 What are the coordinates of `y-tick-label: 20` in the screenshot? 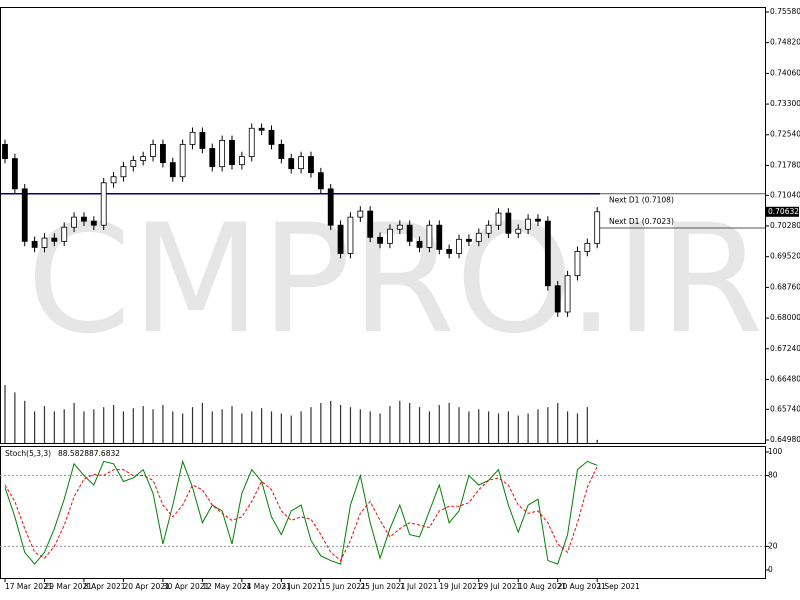 It's located at (773, 545).